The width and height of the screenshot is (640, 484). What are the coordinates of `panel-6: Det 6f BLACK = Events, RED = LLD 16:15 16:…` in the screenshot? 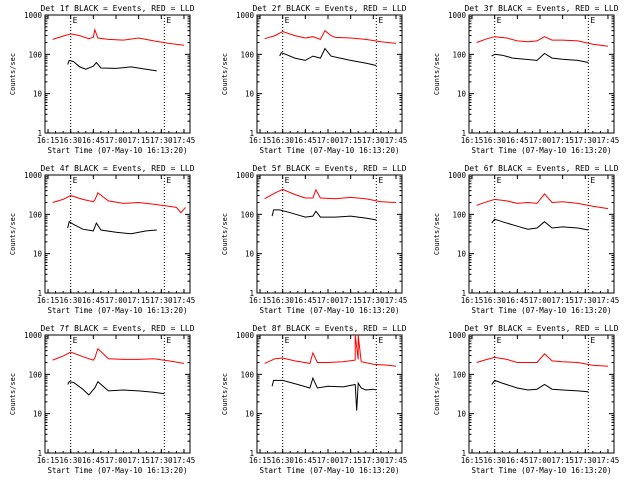 It's located at (526, 239).